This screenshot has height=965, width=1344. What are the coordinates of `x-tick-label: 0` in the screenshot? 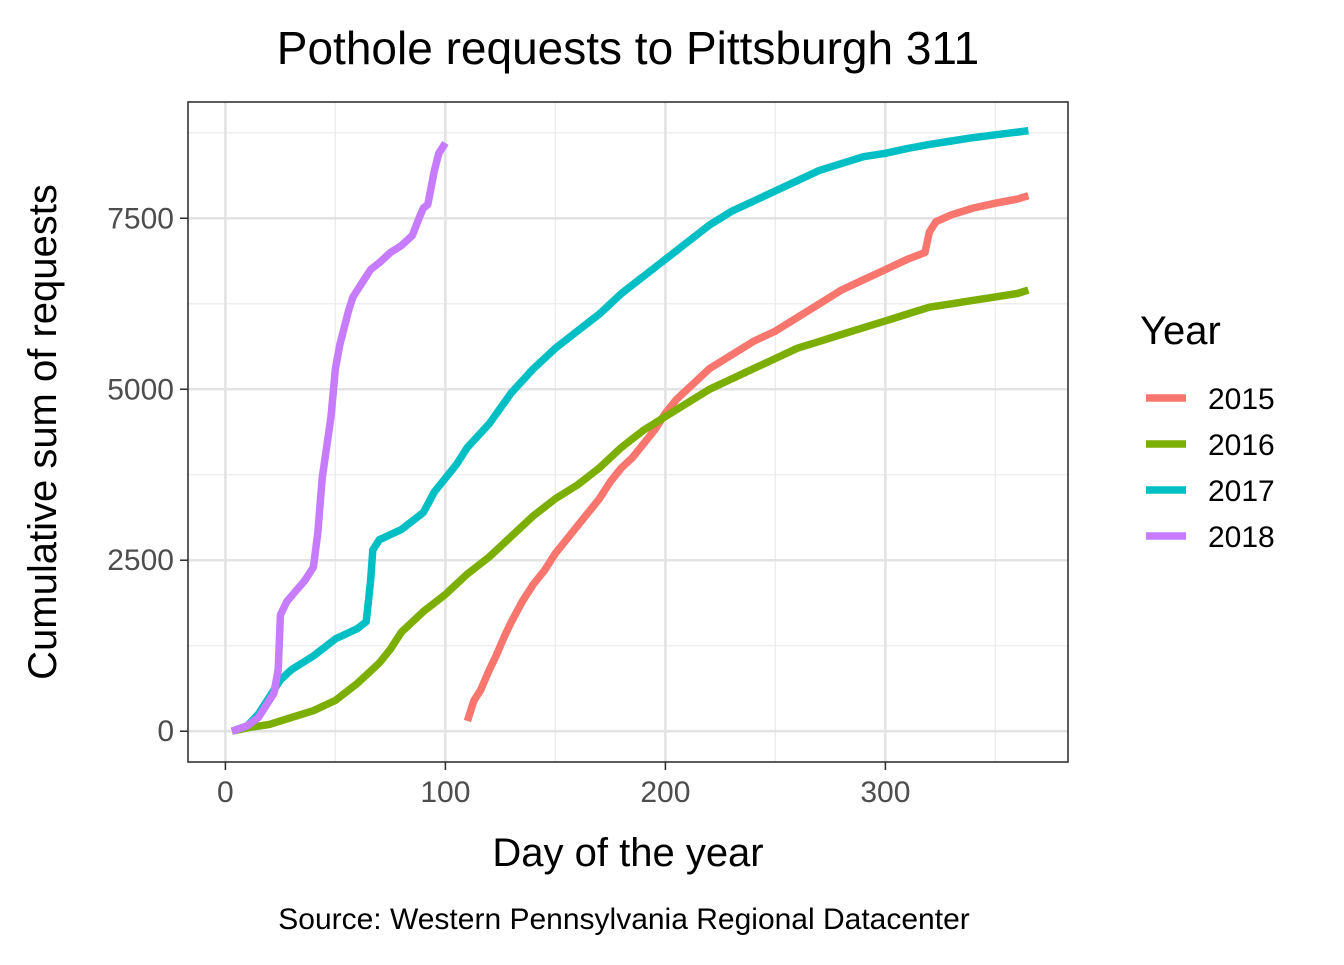 It's located at (225, 792).